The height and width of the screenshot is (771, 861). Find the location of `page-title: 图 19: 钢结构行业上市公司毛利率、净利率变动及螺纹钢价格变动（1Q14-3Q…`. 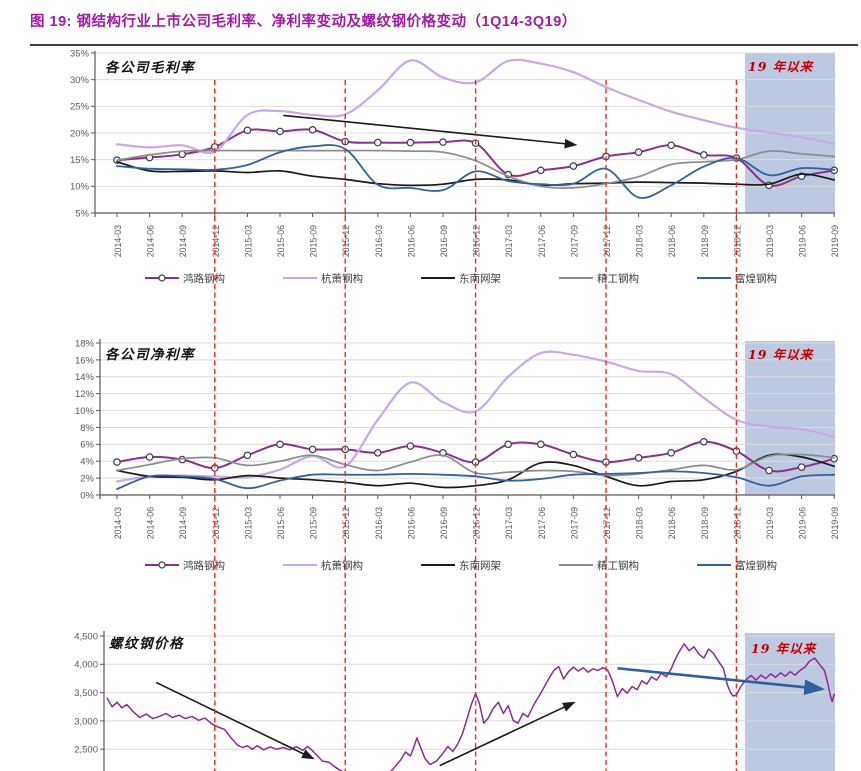

page-title: 图 19: 钢结构行业上市公司毛利率、净利率变动及螺纹钢价格变动（1Q14-3Q… is located at coordinates (303, 22).